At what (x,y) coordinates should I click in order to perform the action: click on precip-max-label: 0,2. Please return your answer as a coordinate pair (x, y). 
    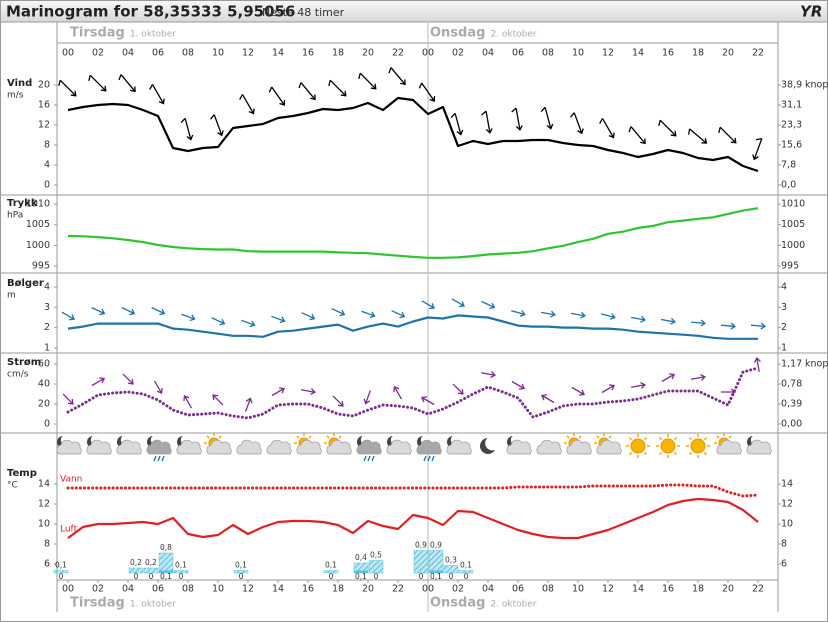
    Looking at the image, I should click on (151, 562).